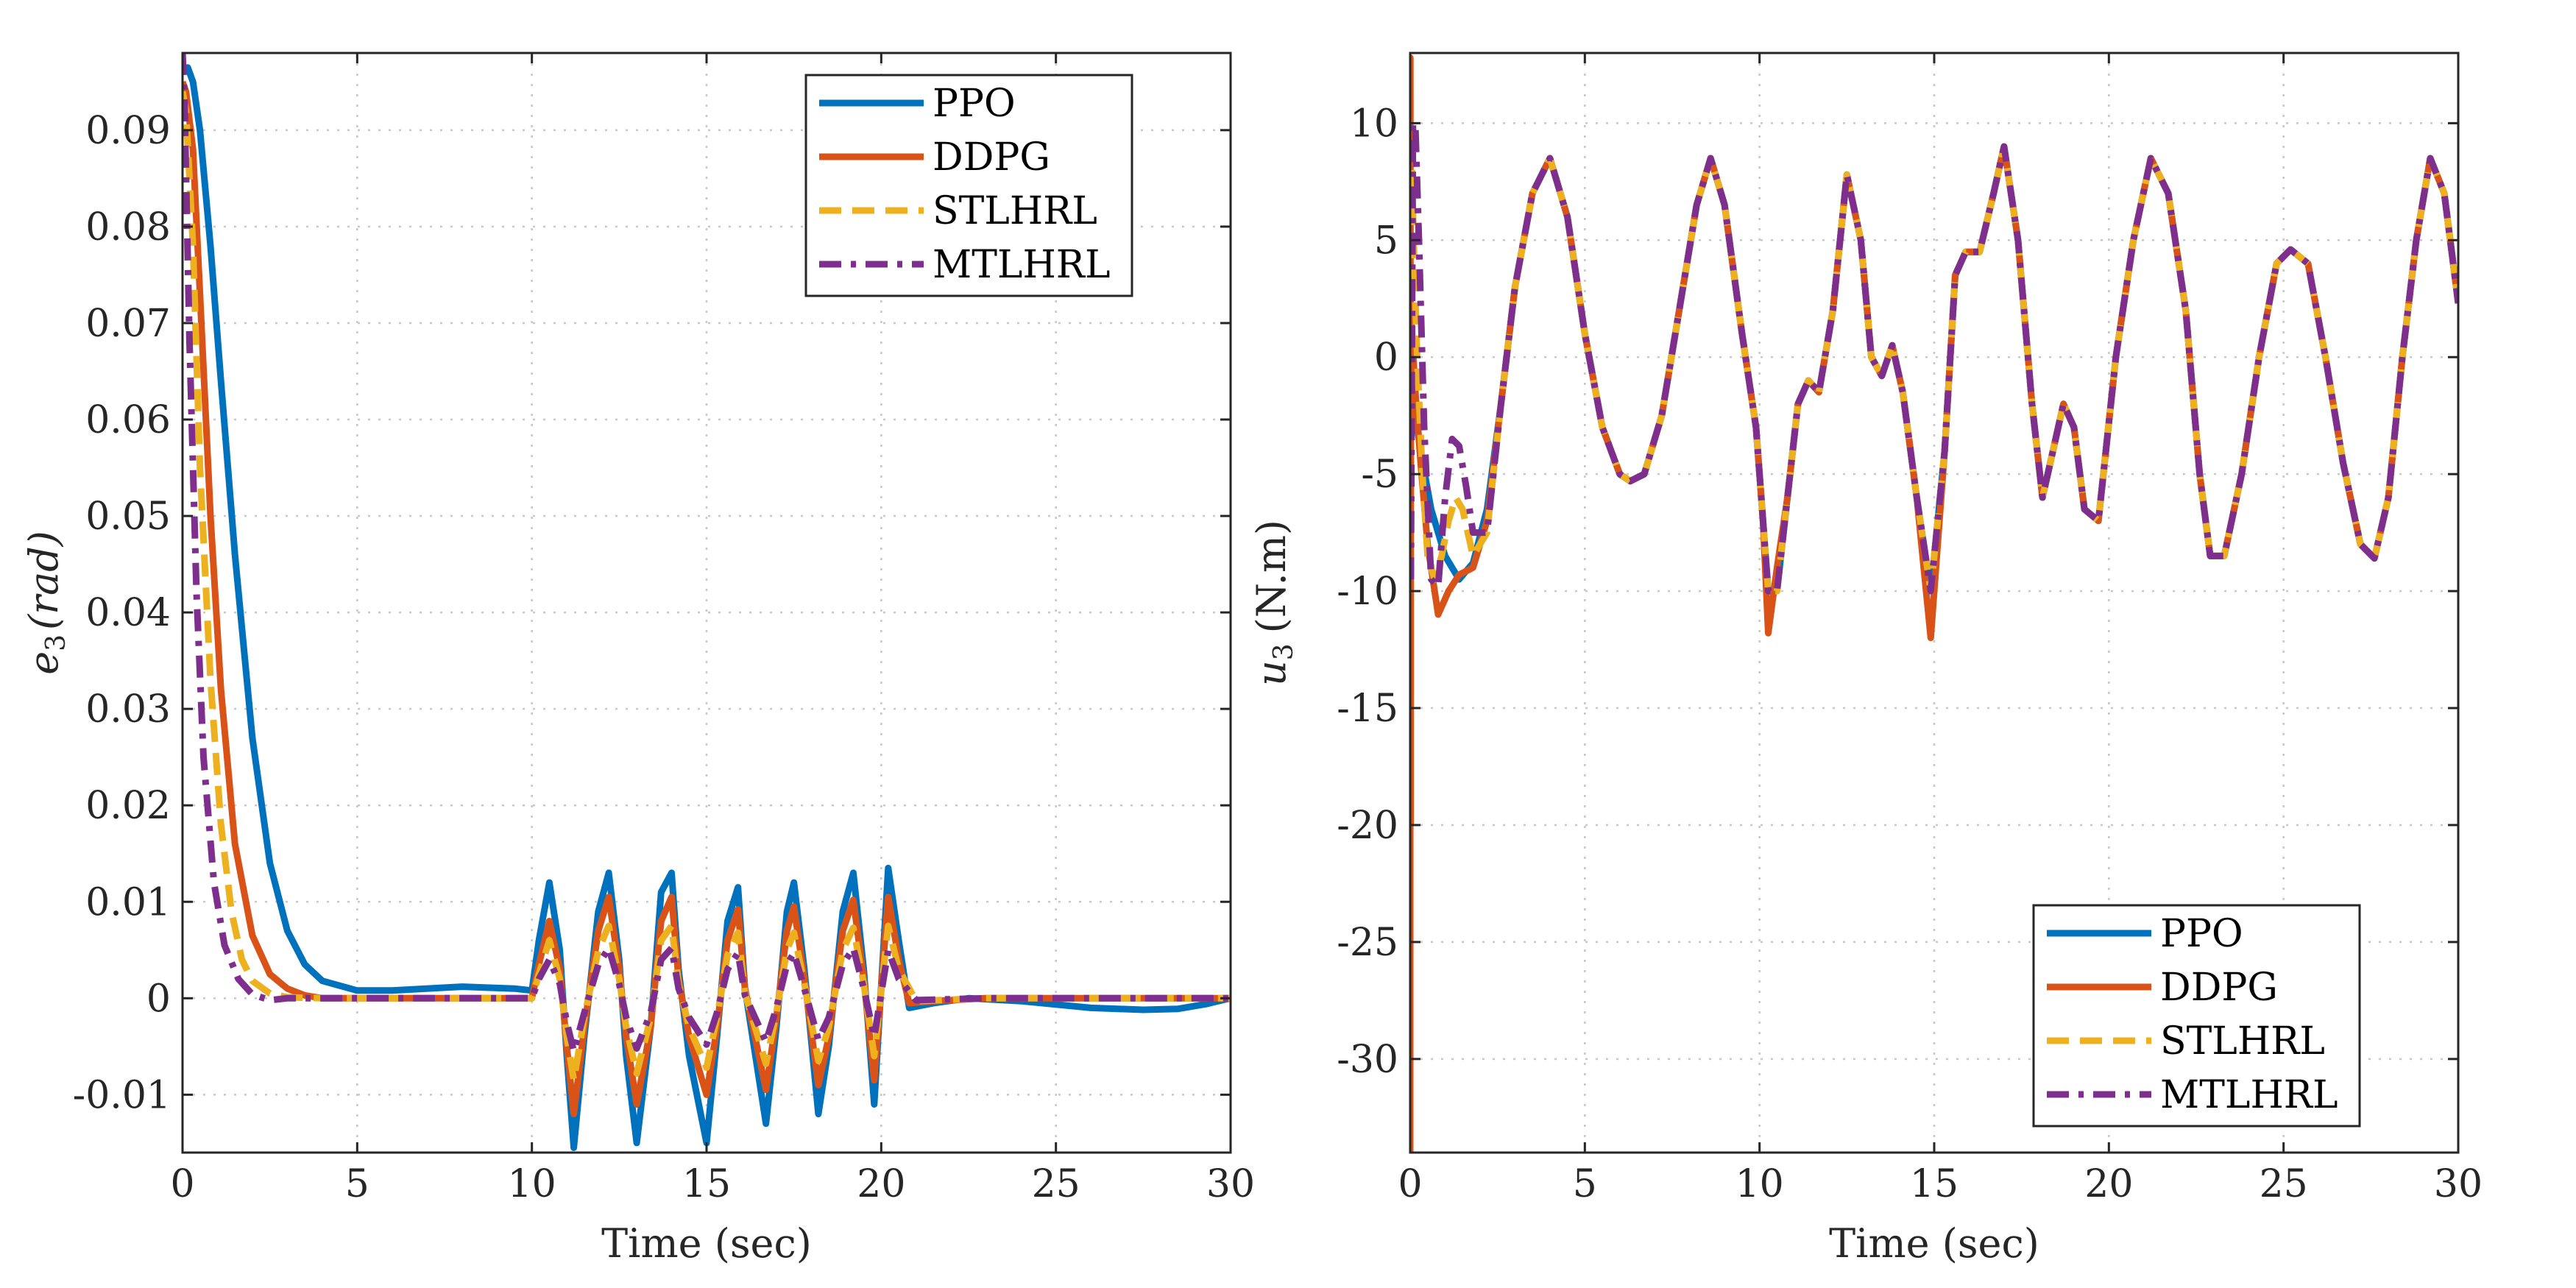  What do you see at coordinates (1367, 943) in the screenshot?
I see `y-tick-label: -25` at bounding box center [1367, 943].